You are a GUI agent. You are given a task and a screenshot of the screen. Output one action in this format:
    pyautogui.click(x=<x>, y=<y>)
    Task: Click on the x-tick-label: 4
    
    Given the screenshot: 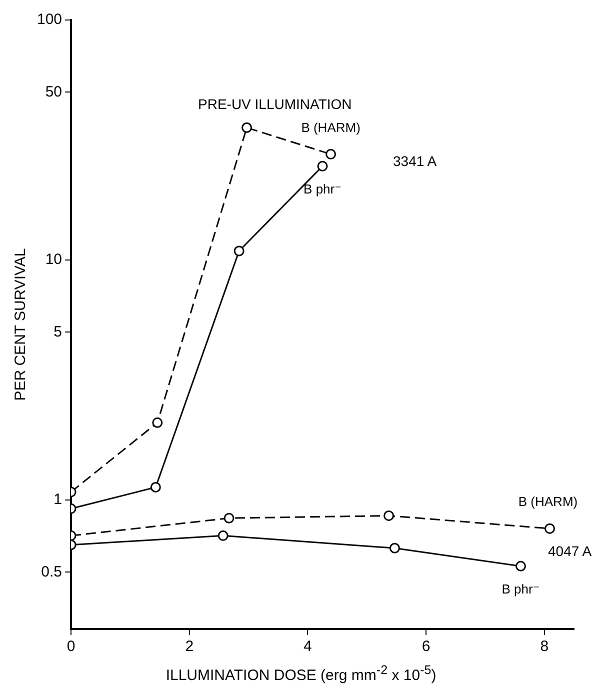 What is the action you would take?
    pyautogui.click(x=308, y=647)
    